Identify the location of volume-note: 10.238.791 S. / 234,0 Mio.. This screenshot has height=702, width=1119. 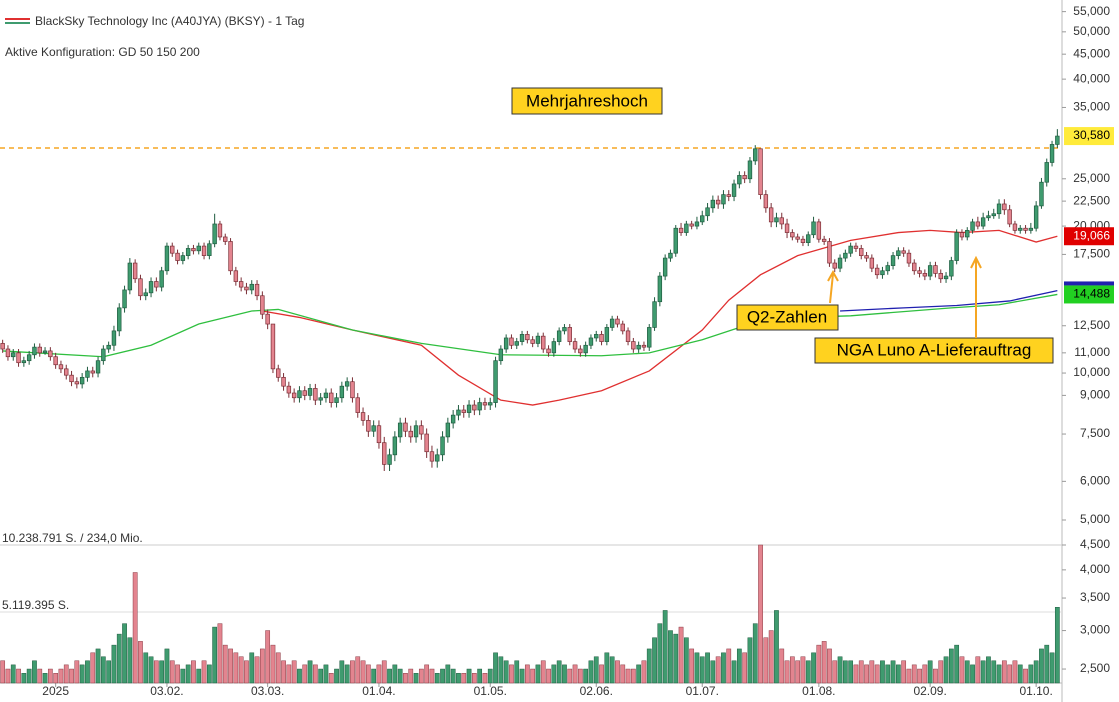
(72, 538).